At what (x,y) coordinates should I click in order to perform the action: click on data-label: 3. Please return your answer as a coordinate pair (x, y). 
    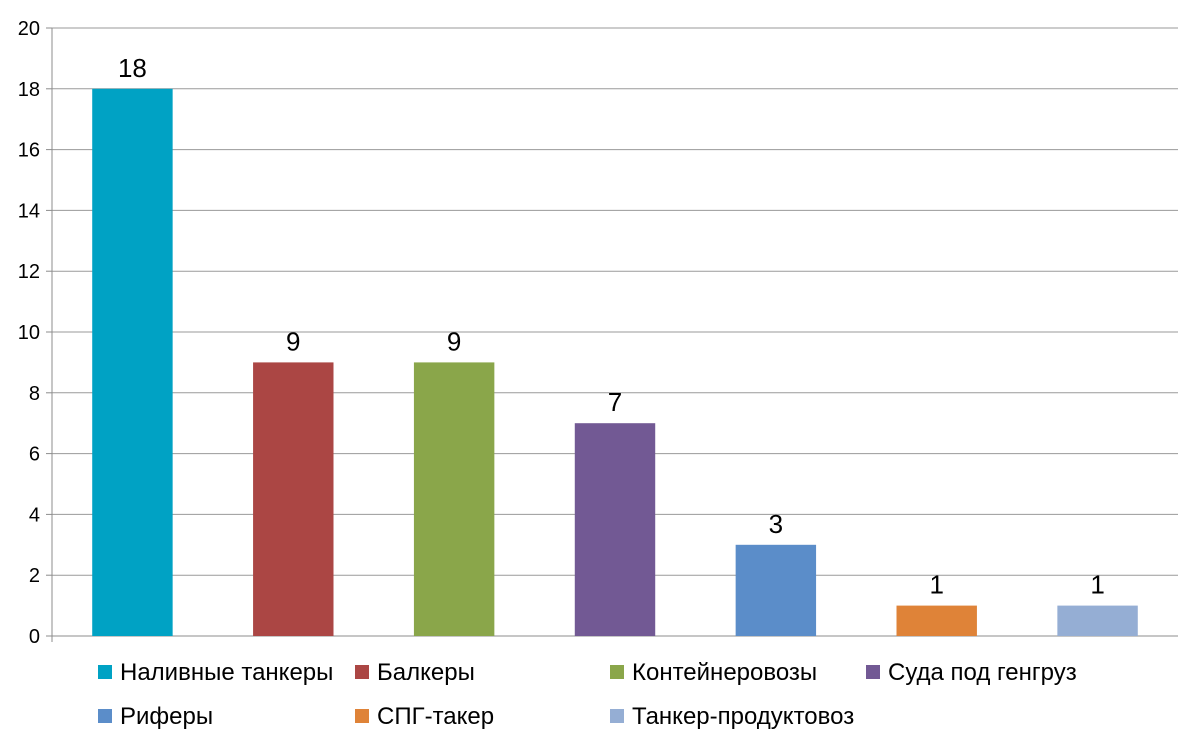
    Looking at the image, I should click on (776, 524).